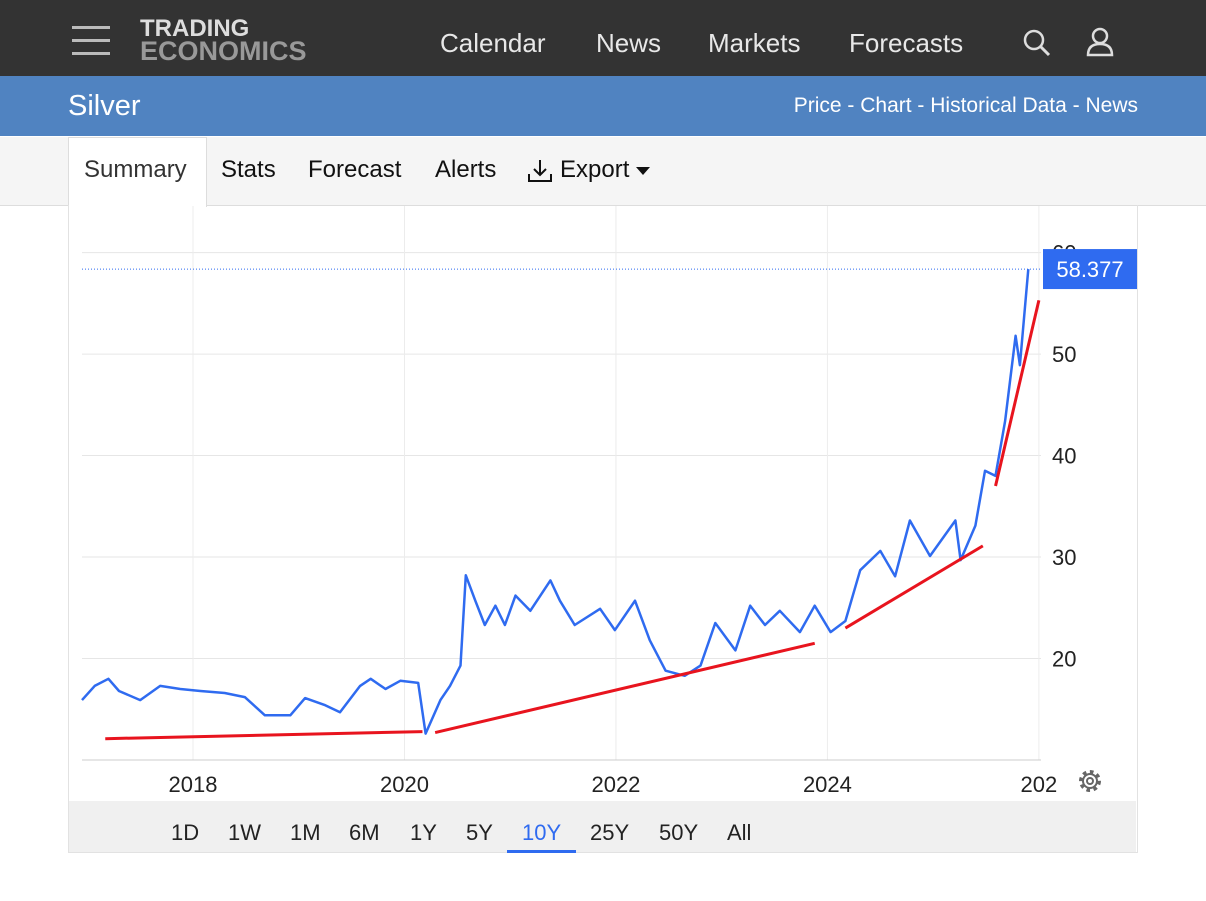 The image size is (1206, 901). I want to click on crumb-link: Historical Data, so click(998, 105).